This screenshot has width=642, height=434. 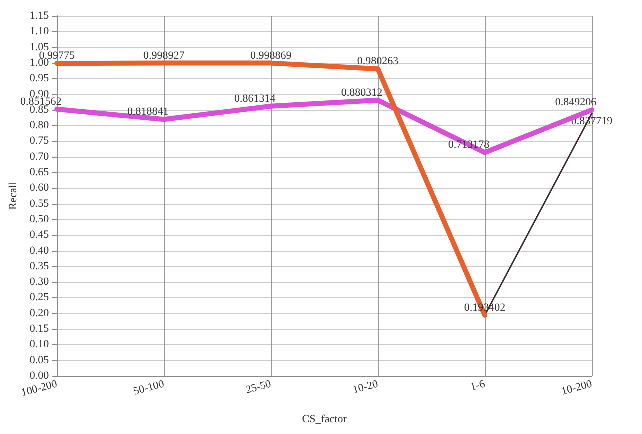 What do you see at coordinates (40, 344) in the screenshot?
I see `y-tick-label: 0.10` at bounding box center [40, 344].